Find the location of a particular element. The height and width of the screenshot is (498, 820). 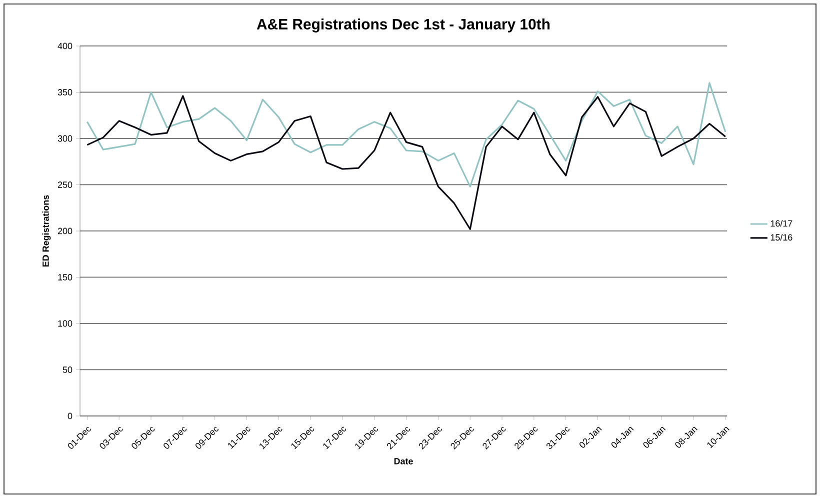

y-tick-label: 150 is located at coordinates (65, 277).